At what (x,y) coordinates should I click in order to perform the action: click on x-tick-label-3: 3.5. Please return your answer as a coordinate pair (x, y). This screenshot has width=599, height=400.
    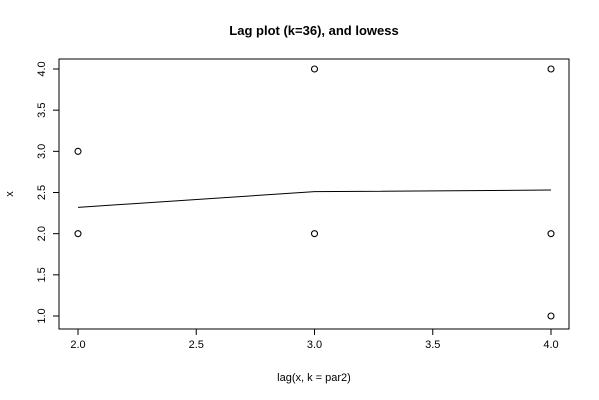
    Looking at the image, I should click on (432, 345).